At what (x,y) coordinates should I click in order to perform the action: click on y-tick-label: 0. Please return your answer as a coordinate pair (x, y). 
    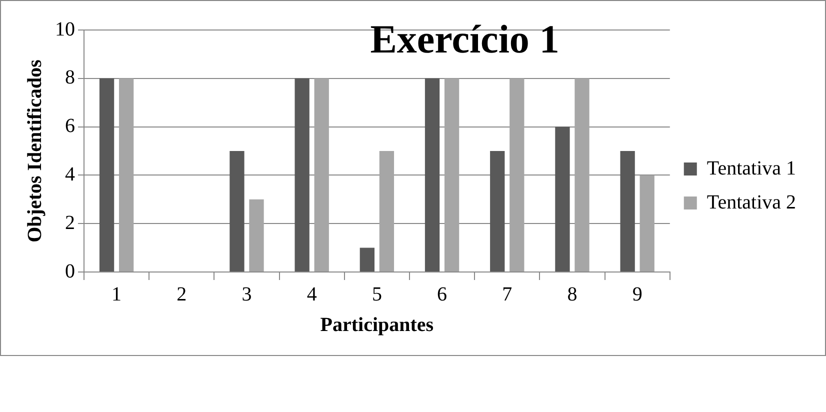
    Looking at the image, I should click on (70, 271).